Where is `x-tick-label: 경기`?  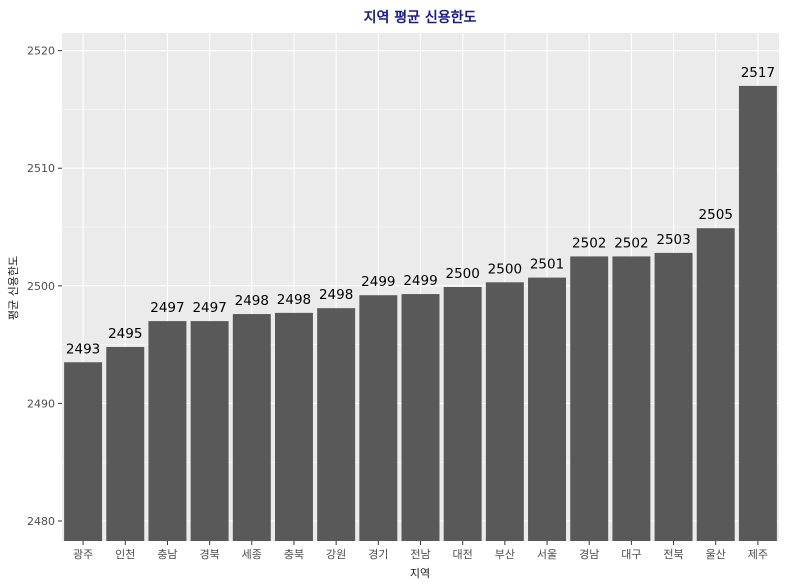
x-tick-label: 경기 is located at coordinates (378, 554).